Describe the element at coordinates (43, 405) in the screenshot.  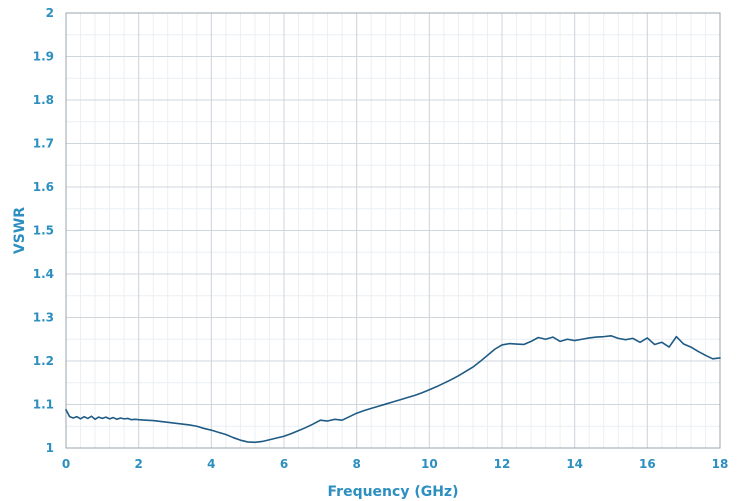
I see `y-tick-label: 1.1` at that location.